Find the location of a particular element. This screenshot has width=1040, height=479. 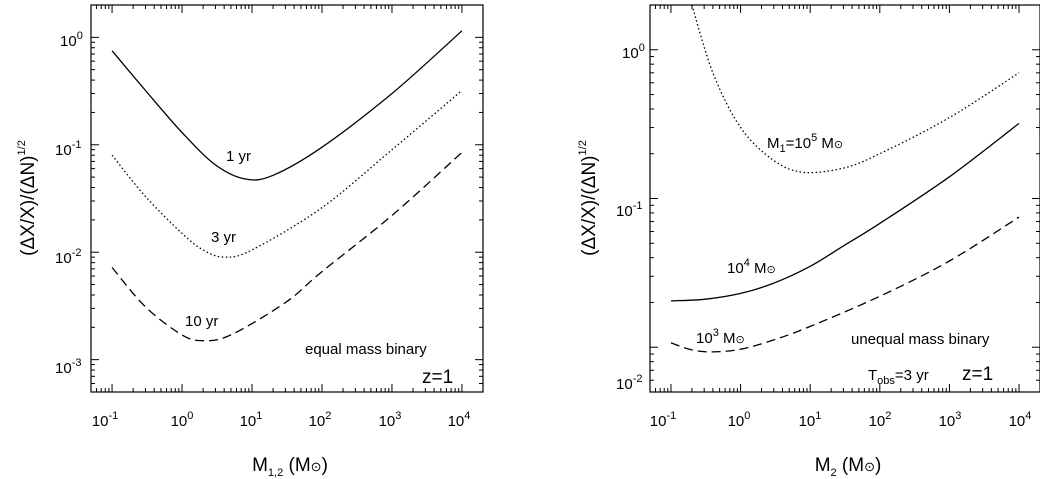

y-tick-label: 10⁻³ is located at coordinates (68, 367).